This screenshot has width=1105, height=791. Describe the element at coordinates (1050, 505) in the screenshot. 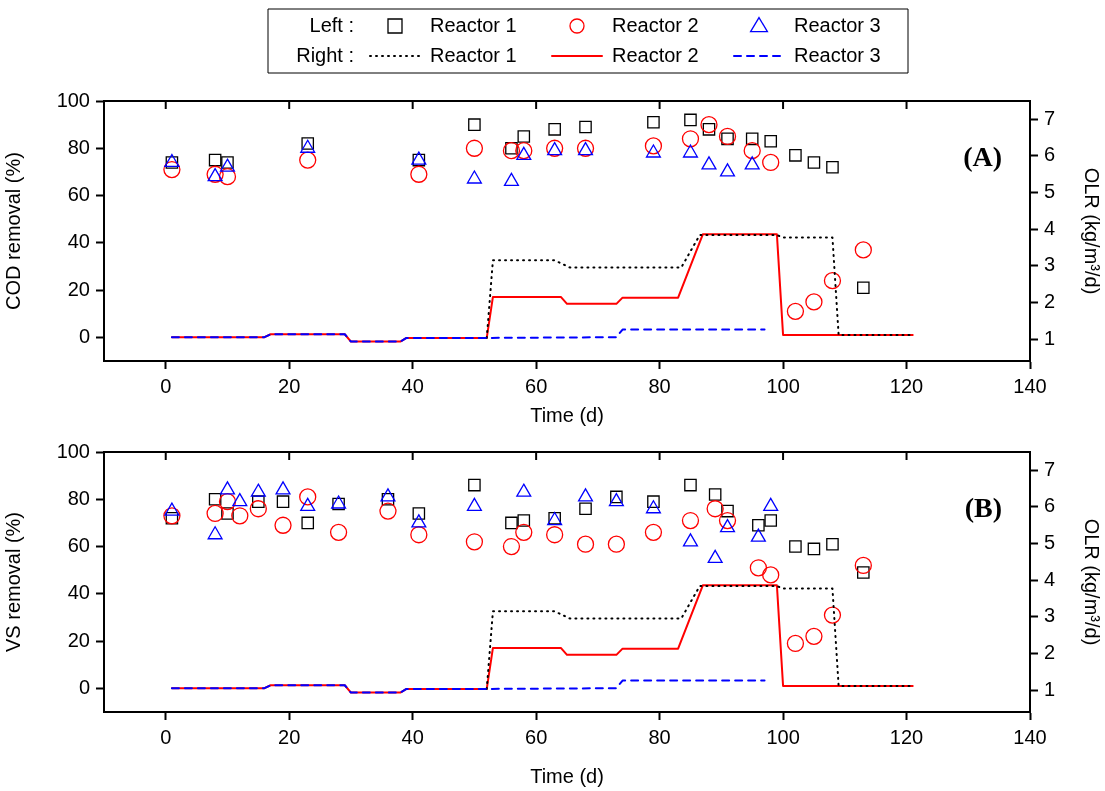

I see `y2-tick-label: 6` at that location.